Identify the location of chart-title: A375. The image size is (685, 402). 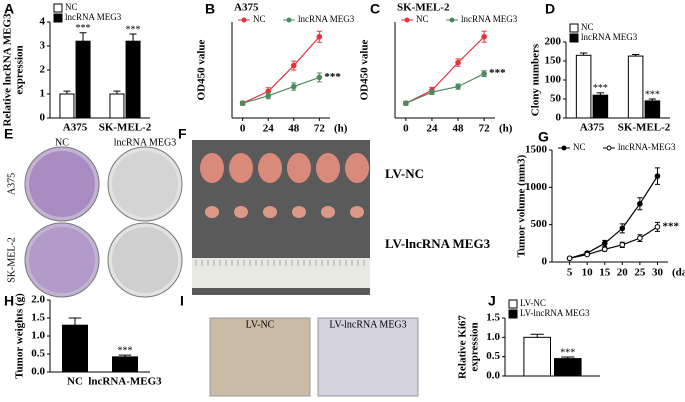
(246, 8).